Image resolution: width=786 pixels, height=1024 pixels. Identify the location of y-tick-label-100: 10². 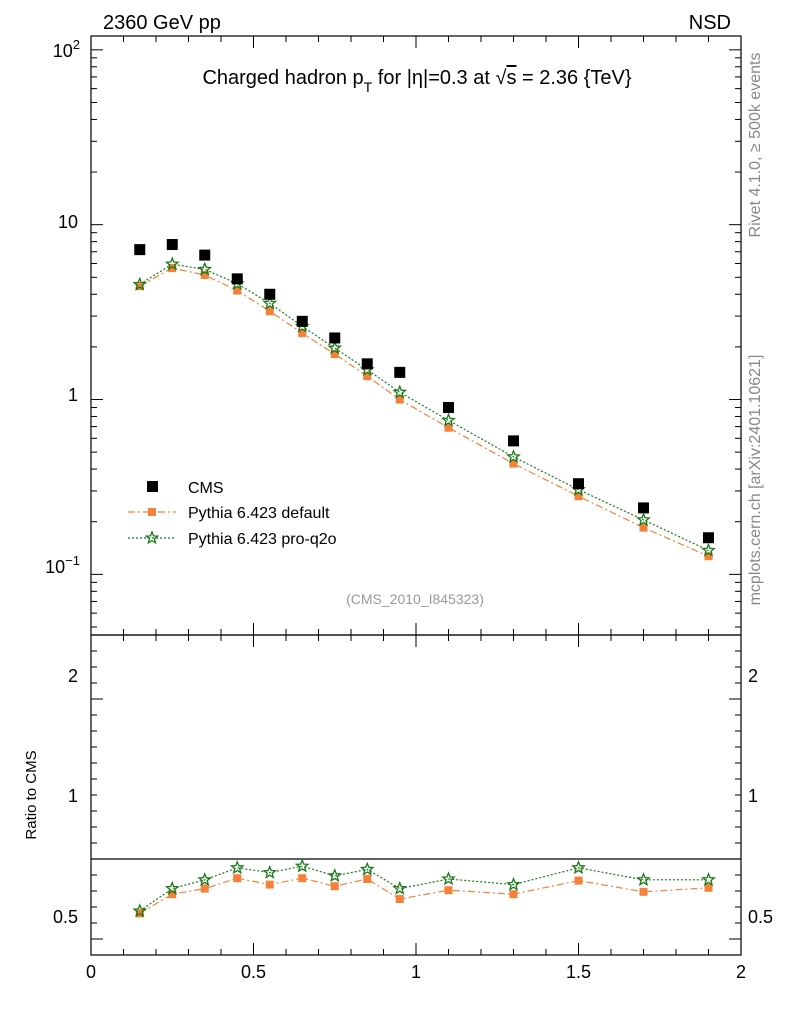
(66, 49).